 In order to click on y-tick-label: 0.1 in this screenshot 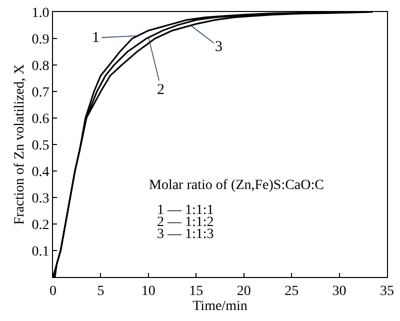, I will do `click(41, 252)`.